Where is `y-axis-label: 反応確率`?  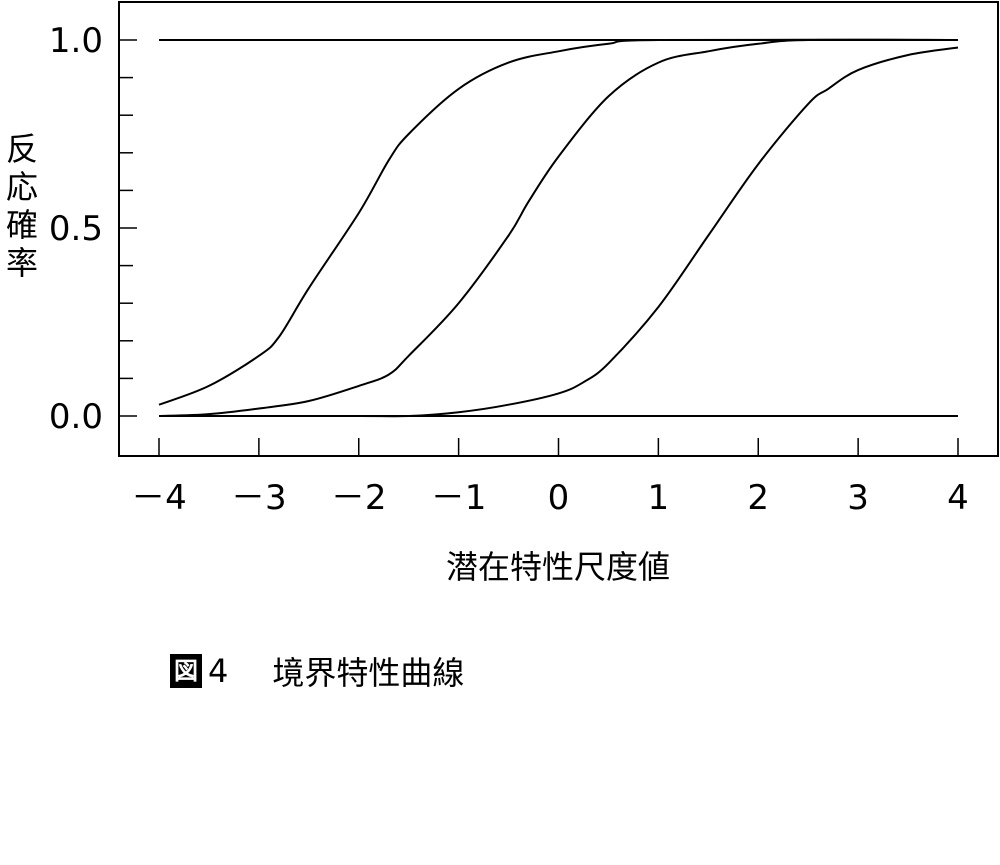 y-axis-label: 反応確率 is located at coordinates (22, 206).